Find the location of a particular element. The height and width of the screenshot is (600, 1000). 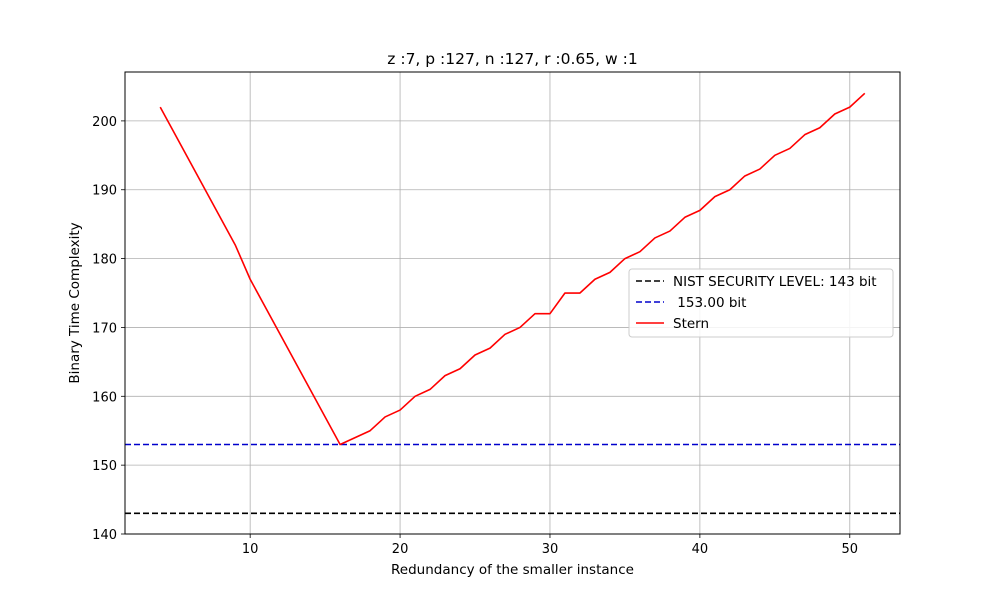

x-tick-label: 40 is located at coordinates (700, 549).